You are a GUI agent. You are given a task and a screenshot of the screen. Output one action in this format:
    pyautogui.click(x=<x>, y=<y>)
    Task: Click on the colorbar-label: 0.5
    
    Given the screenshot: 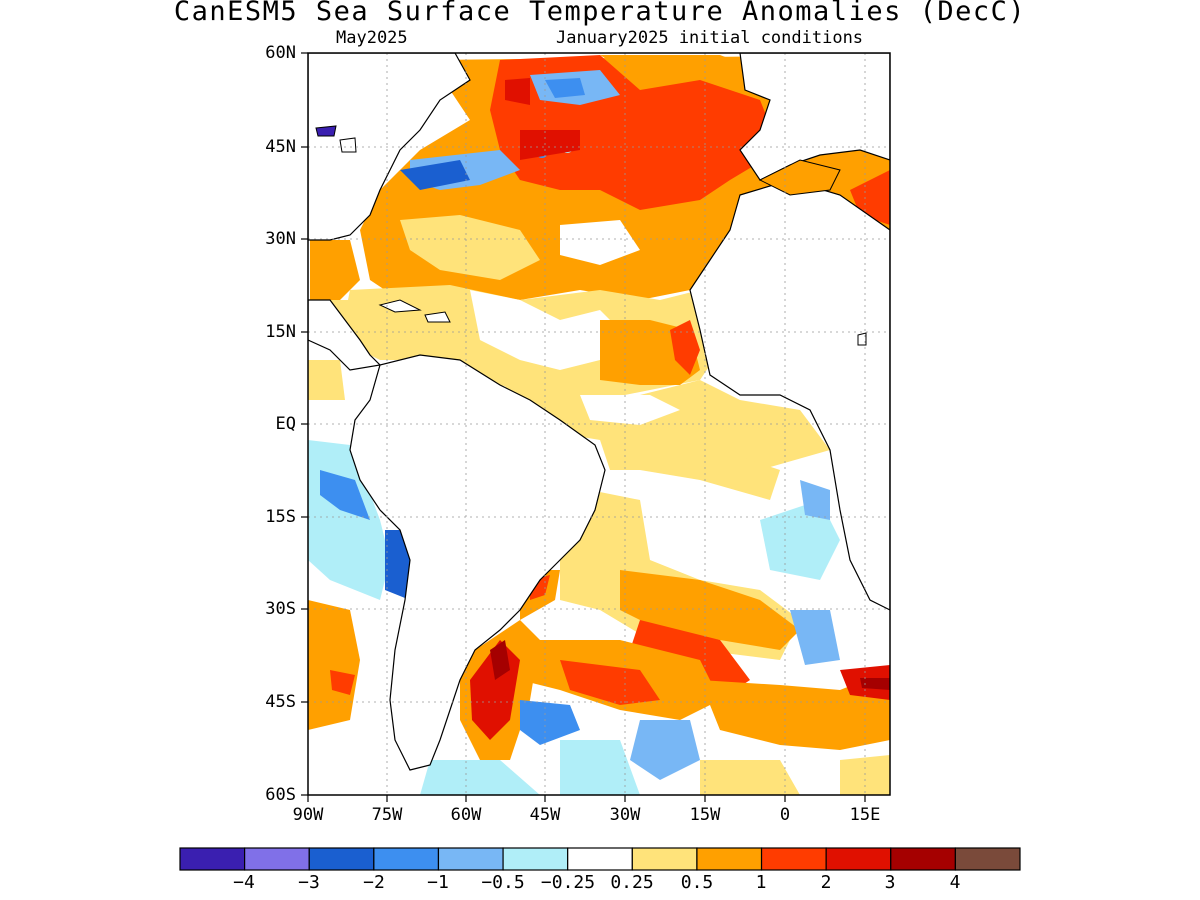 What is the action you would take?
    pyautogui.click(x=697, y=882)
    